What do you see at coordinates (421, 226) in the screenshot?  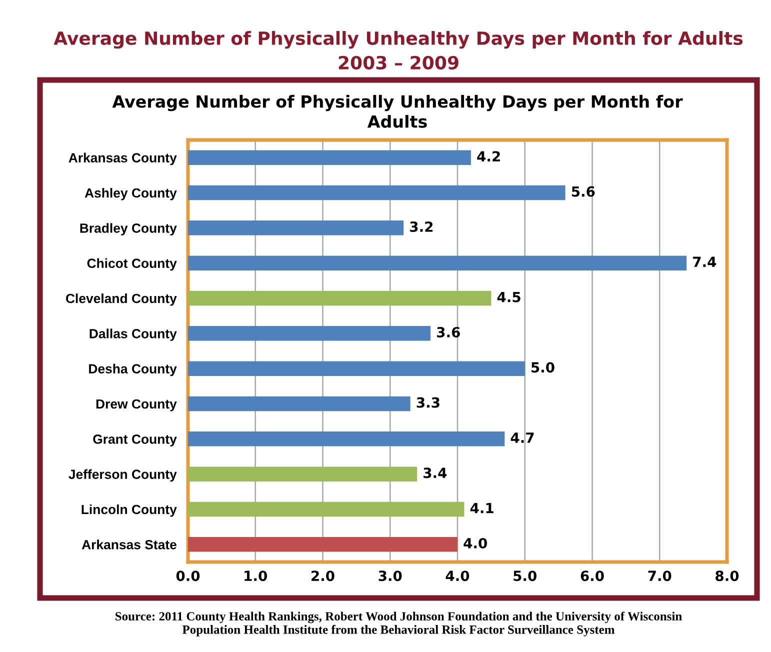 I see `data-label: 3.2` at bounding box center [421, 226].